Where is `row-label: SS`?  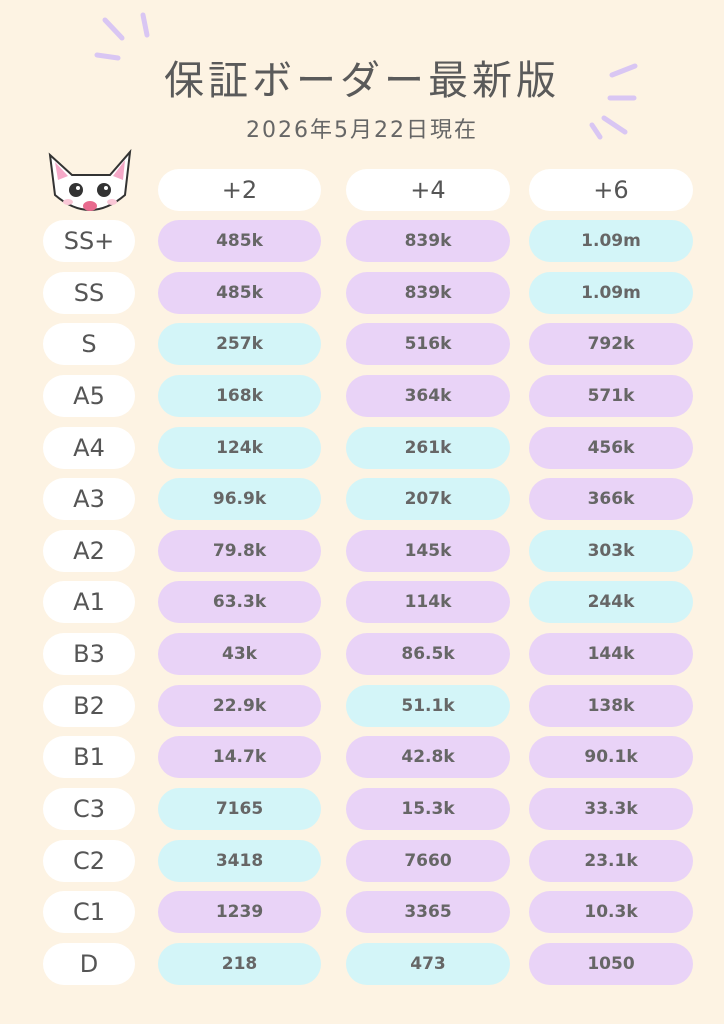
row-label: SS is located at coordinates (89, 292).